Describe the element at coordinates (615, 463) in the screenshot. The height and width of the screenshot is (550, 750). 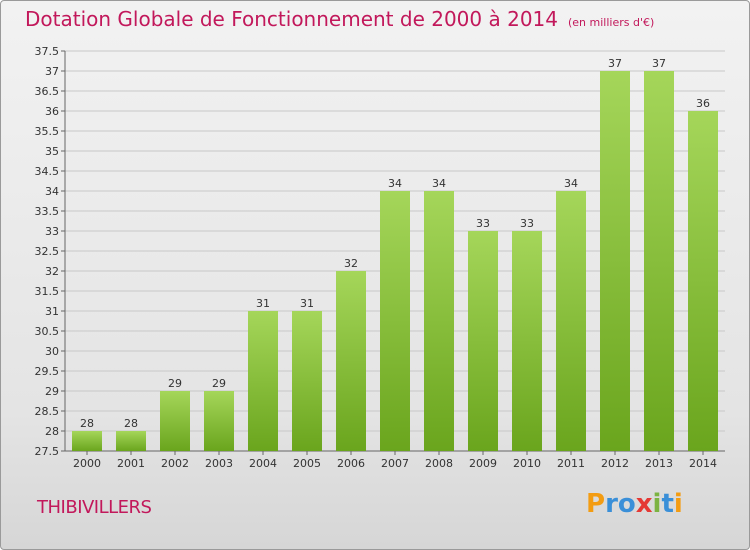
I see `x-tick-label: 2012` at that location.